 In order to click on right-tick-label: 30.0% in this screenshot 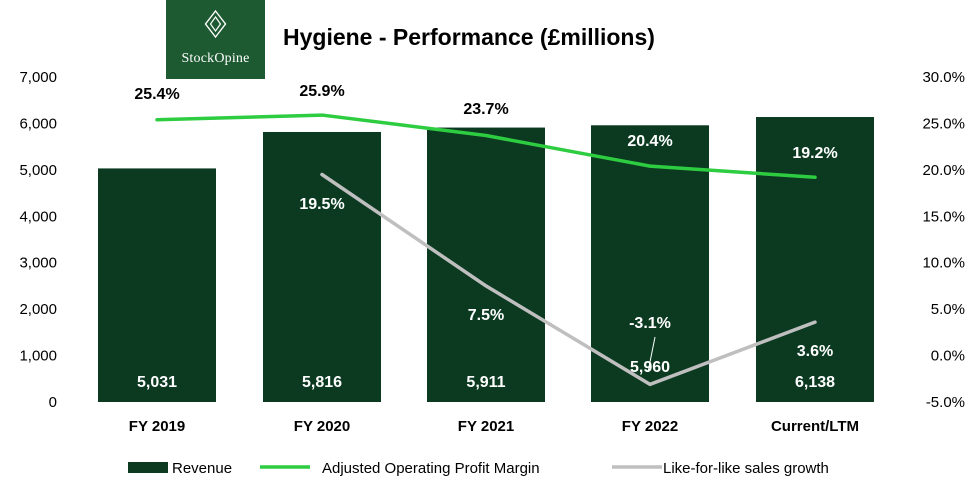, I will do `click(943, 77)`.